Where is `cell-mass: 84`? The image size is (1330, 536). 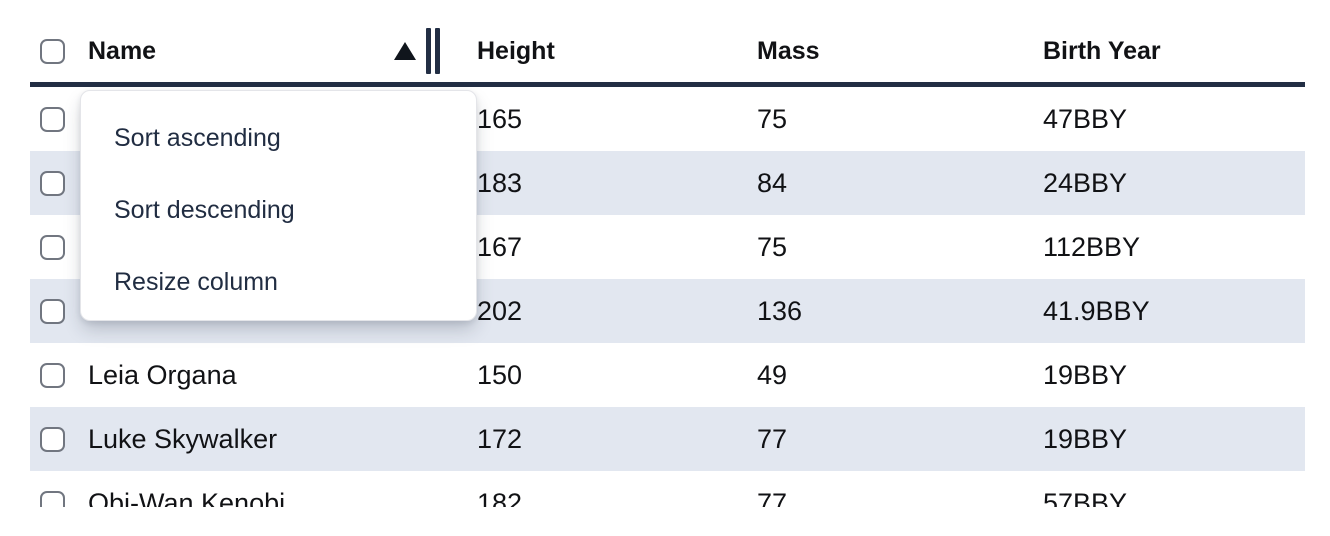
cell-mass: 84 is located at coordinates (772, 182).